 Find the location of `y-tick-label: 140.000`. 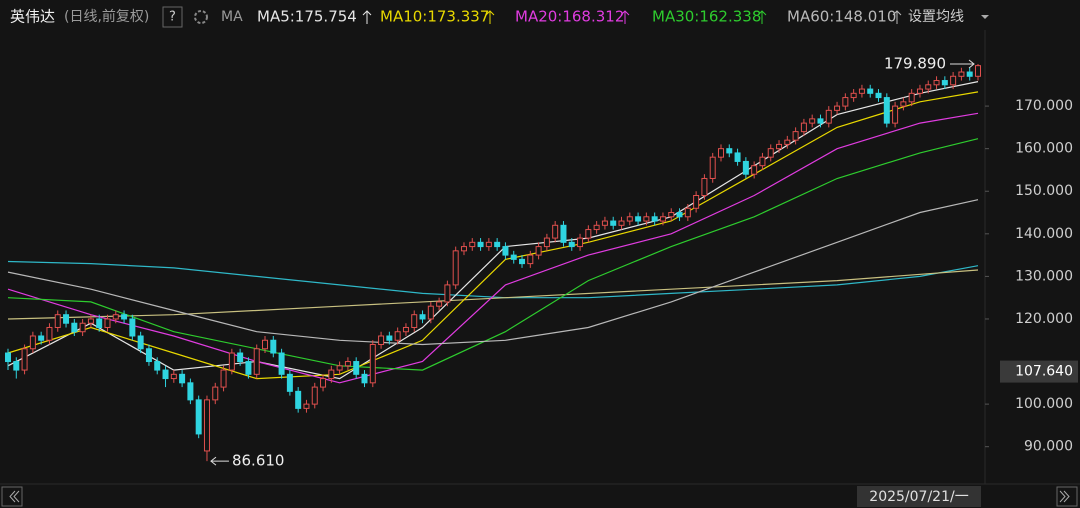

y-tick-label: 140.000 is located at coordinates (1044, 234).